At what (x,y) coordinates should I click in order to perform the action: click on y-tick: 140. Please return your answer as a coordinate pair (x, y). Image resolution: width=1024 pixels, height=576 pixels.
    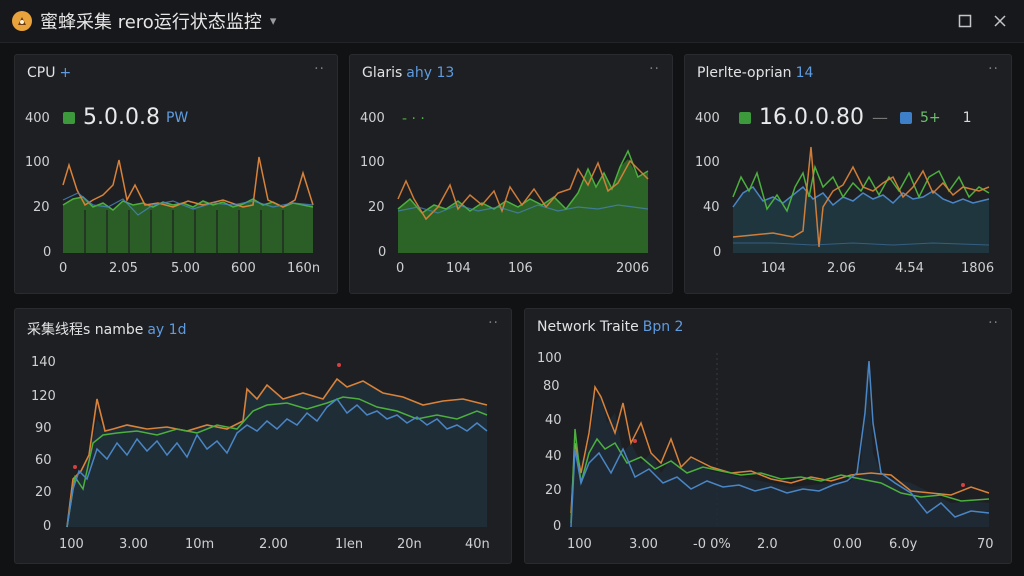
    Looking at the image, I should click on (43, 362).